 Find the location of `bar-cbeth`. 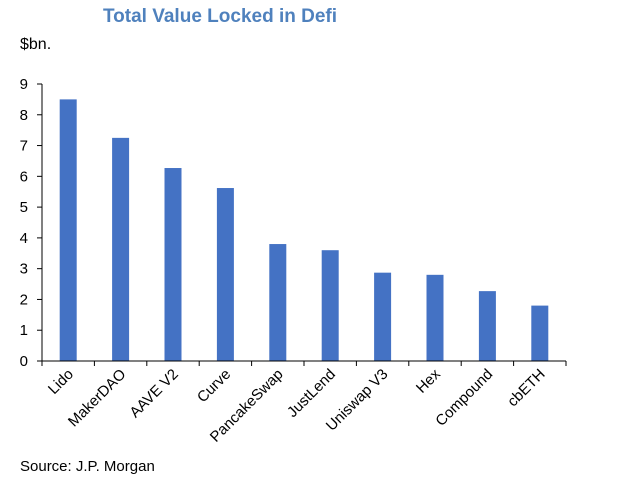

bar-cbeth is located at coordinates (540, 333).